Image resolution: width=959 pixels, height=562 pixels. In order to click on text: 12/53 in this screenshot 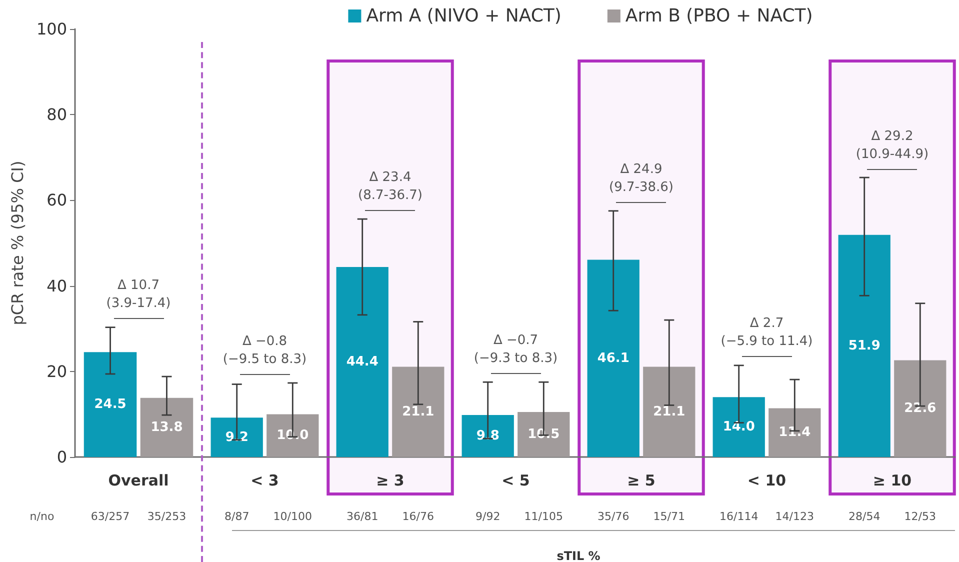, I will do `click(920, 516)`.